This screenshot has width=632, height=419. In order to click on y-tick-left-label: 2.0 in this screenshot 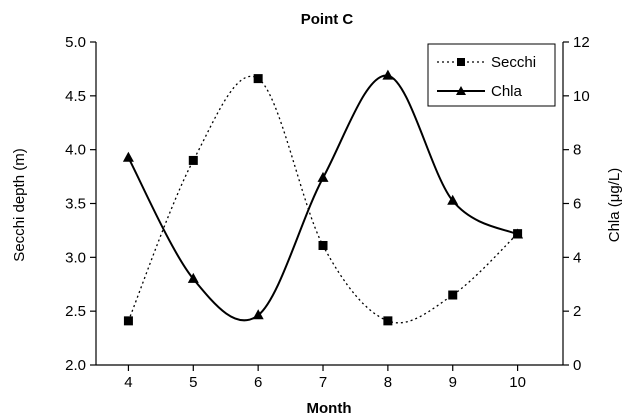, I will do `click(75, 365)`.